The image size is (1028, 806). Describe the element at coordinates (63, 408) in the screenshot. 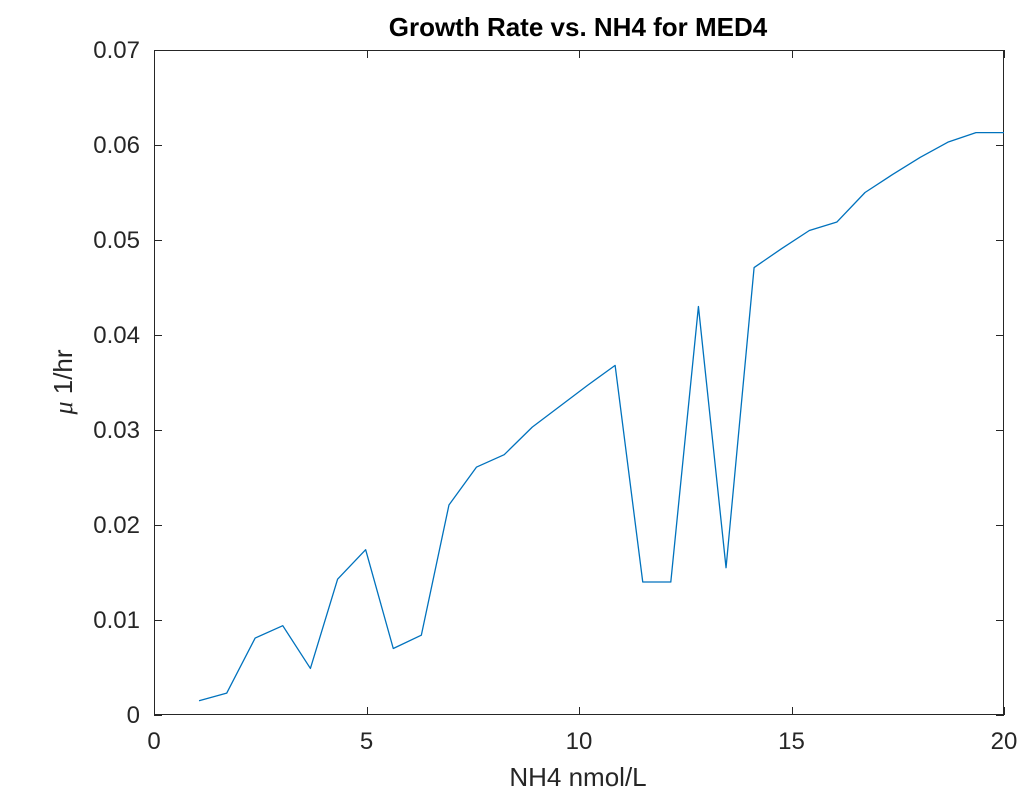

I see `y-axis-label-symbol: μ` at that location.